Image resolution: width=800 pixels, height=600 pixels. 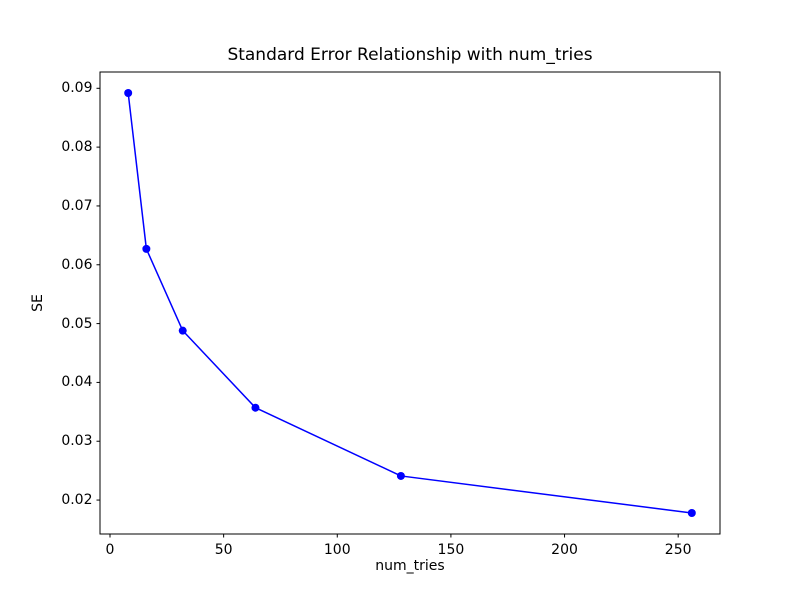 What do you see at coordinates (410, 566) in the screenshot?
I see `x-axis-label: num_tries` at bounding box center [410, 566].